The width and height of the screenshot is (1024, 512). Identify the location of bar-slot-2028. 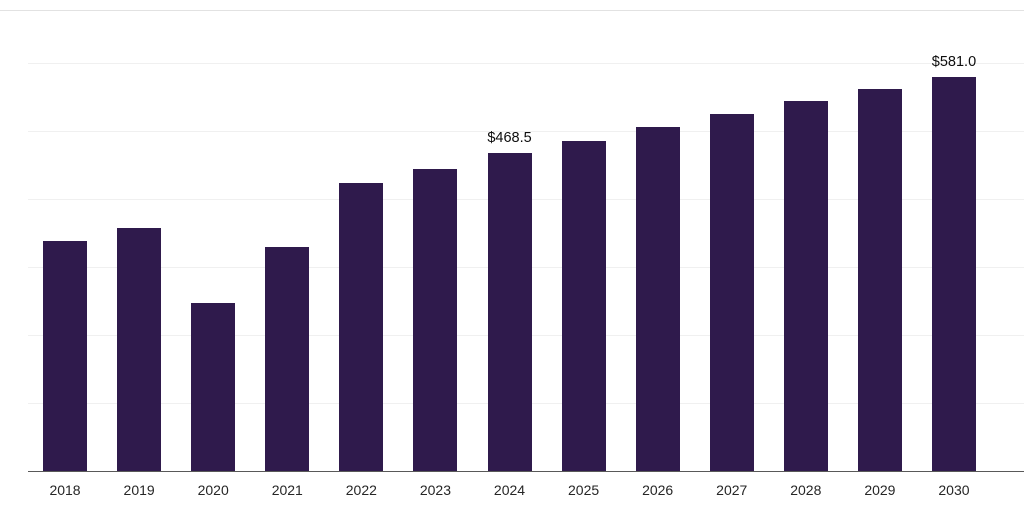
(806, 240).